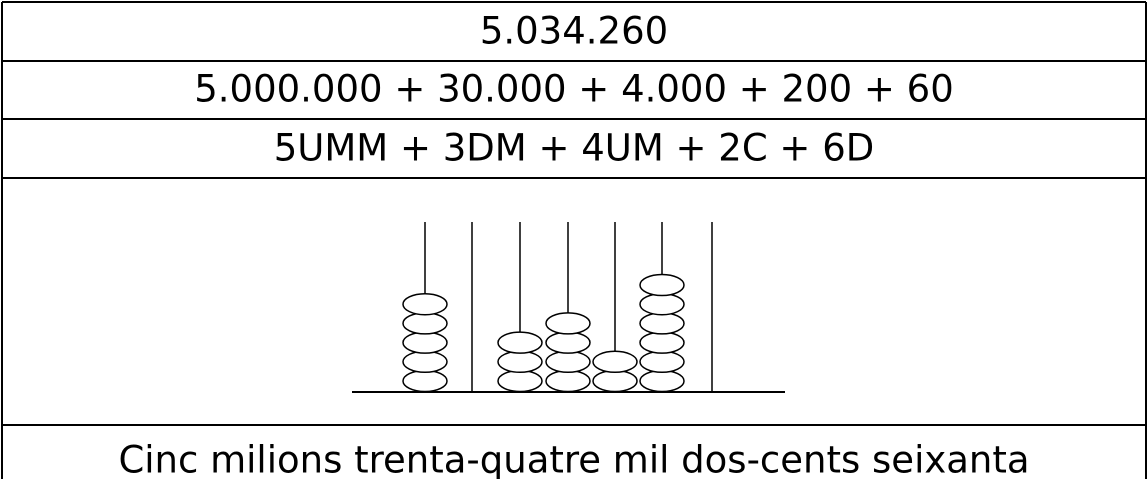 The width and height of the screenshot is (1148, 479). Describe the element at coordinates (557, 307) in the screenshot. I see `abacus` at that location.